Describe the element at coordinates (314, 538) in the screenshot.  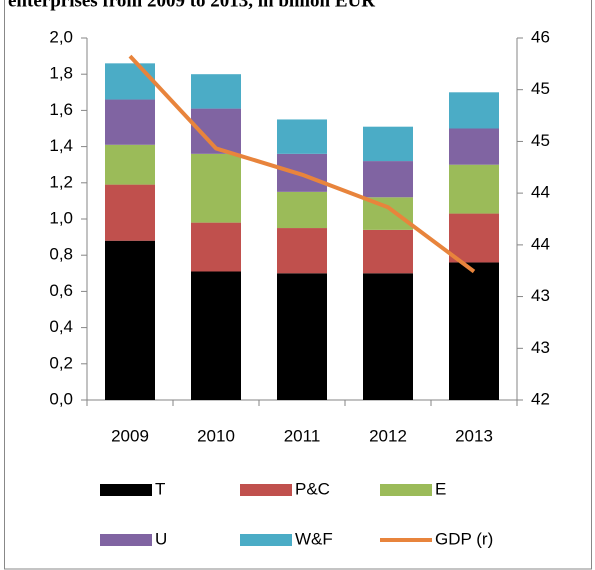
I see `legend-label: W&F` at that location.